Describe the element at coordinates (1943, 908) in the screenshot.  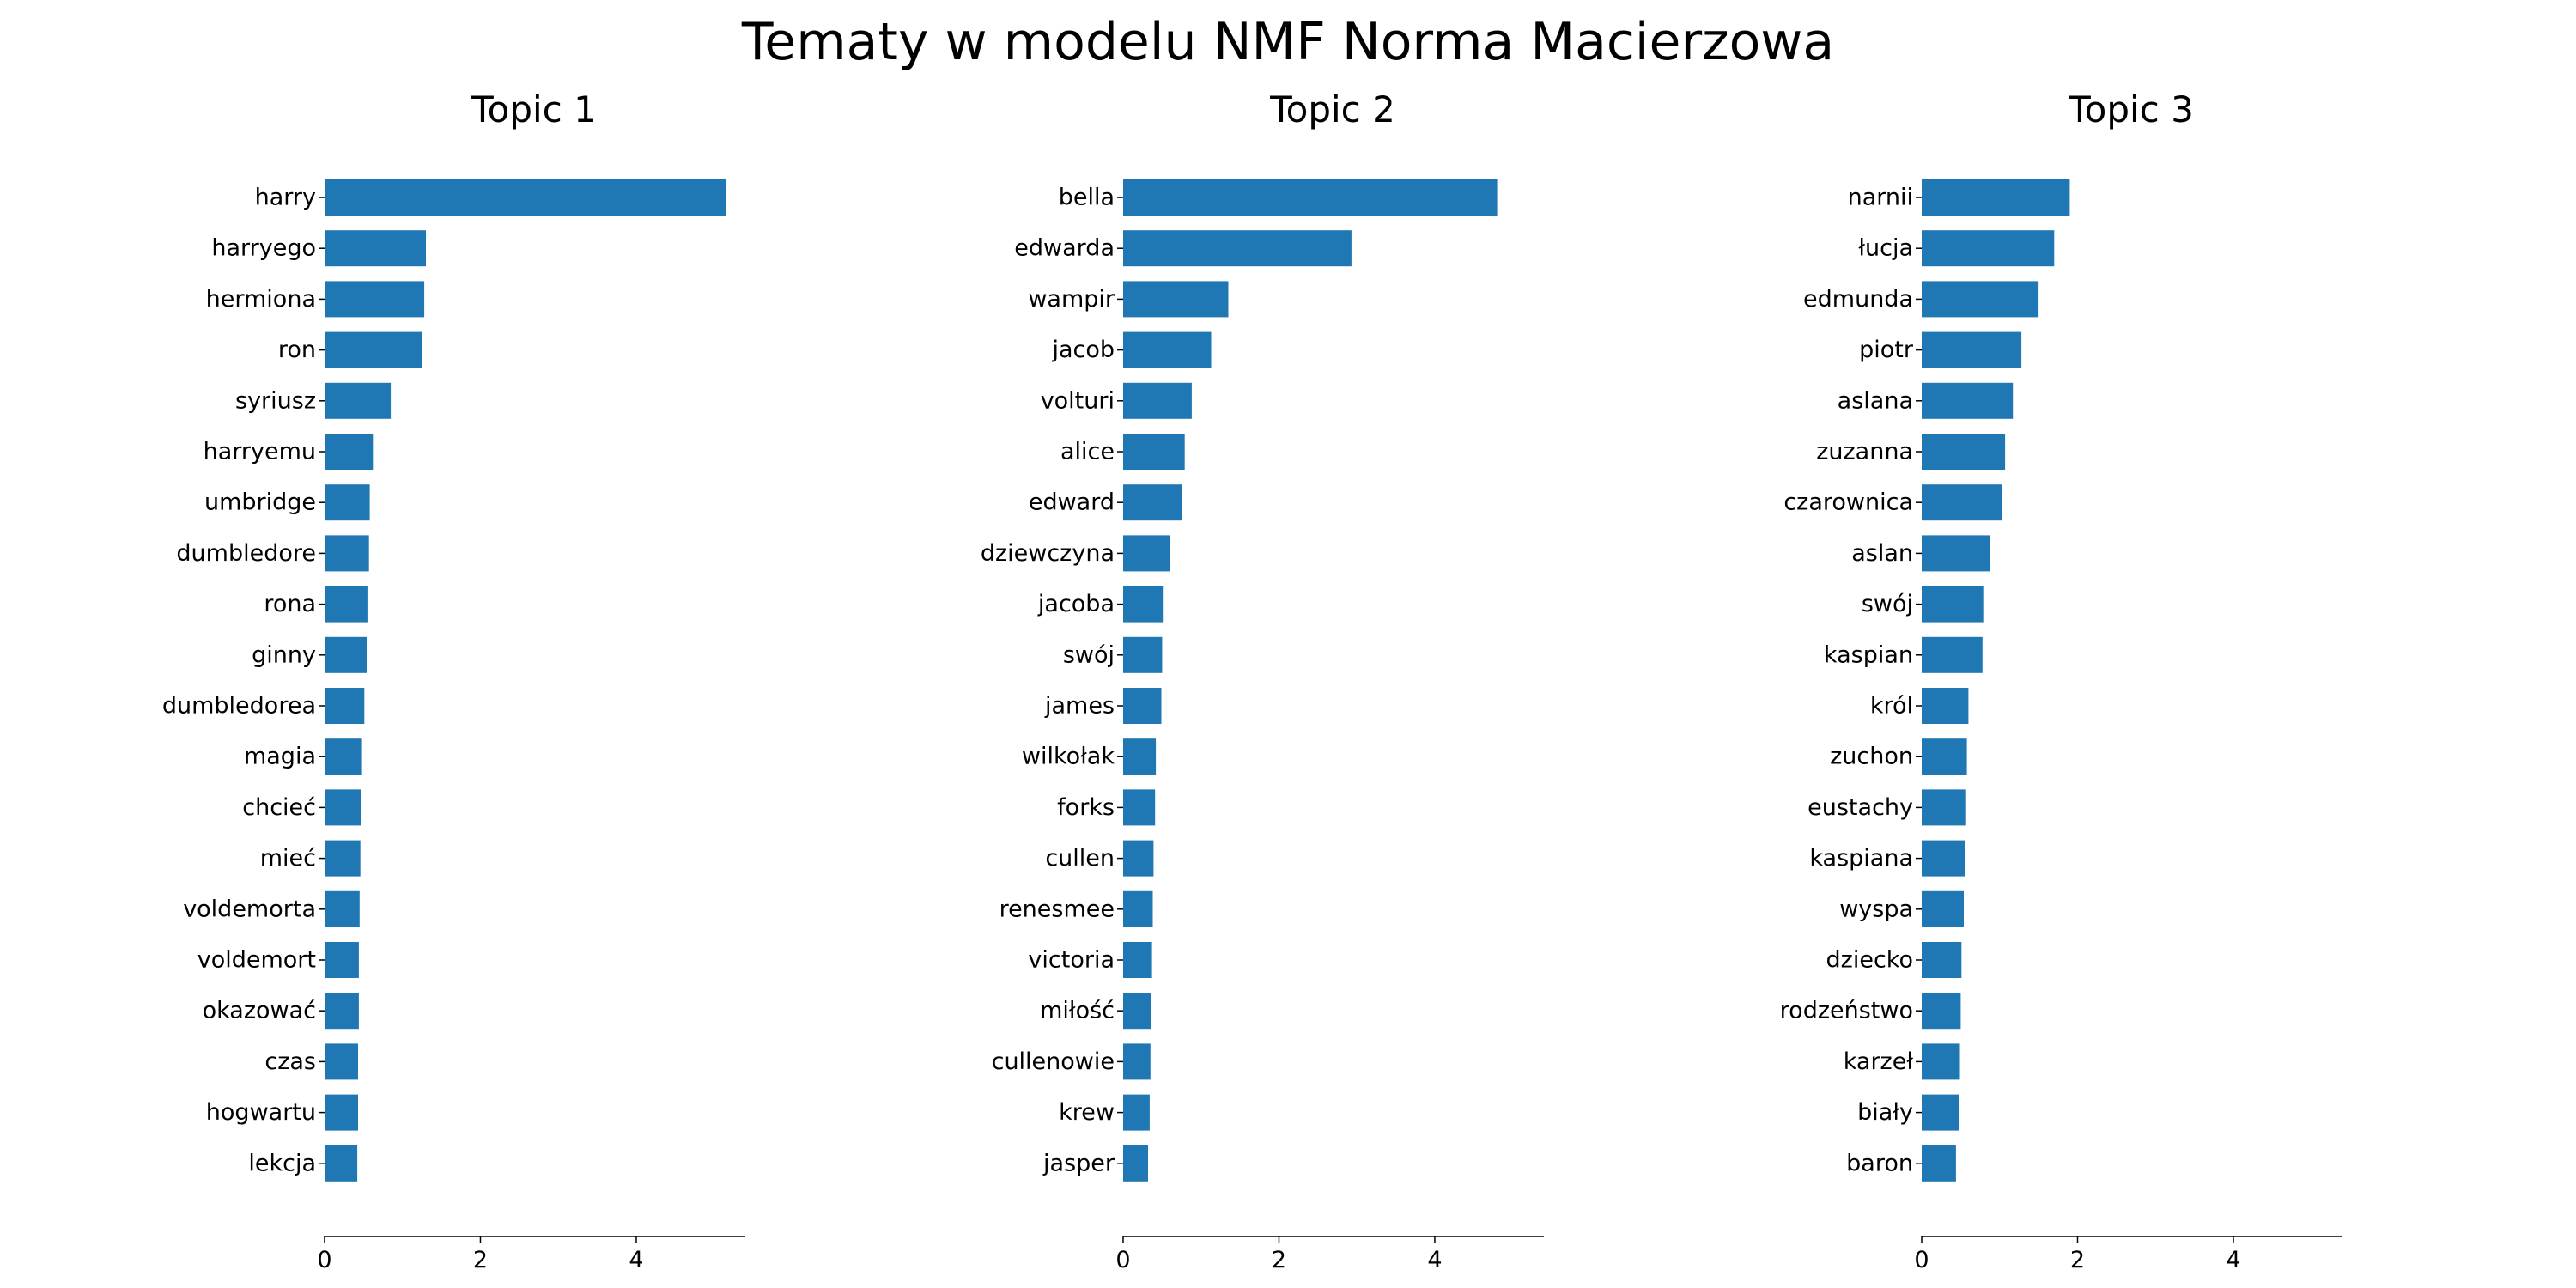
I see `bar-wyspa` at that location.